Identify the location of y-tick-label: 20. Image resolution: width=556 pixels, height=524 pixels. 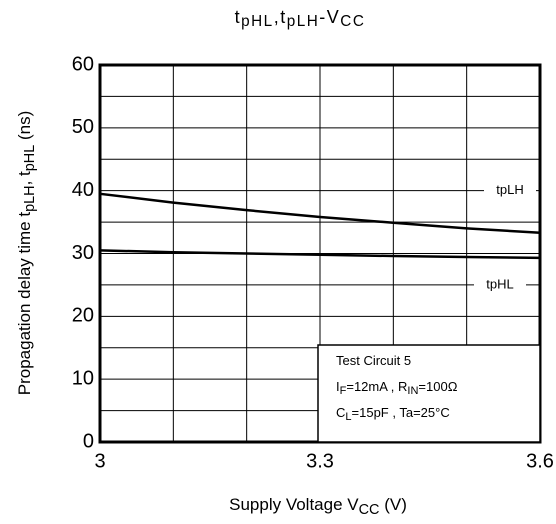
(83, 316).